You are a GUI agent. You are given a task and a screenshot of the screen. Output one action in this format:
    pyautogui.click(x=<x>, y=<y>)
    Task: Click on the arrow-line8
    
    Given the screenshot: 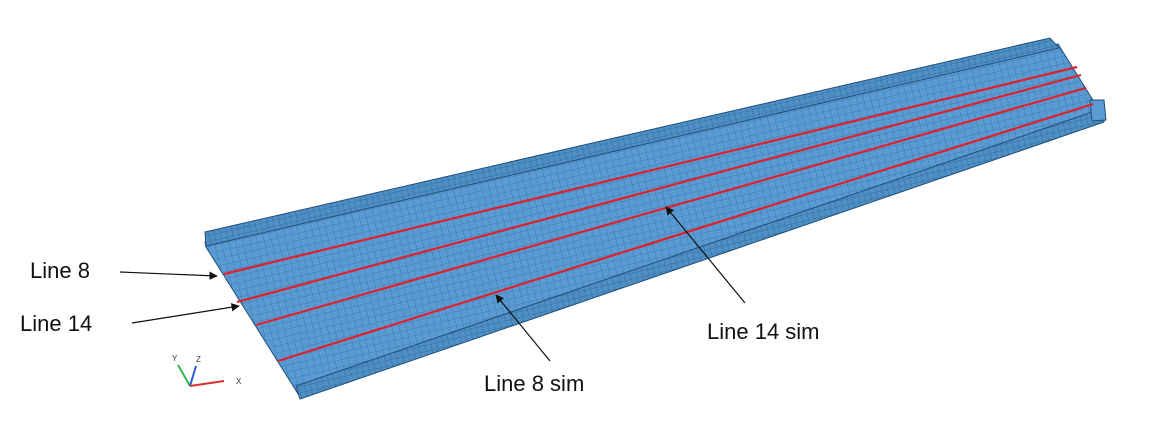 What is the action you would take?
    pyautogui.click(x=168, y=275)
    